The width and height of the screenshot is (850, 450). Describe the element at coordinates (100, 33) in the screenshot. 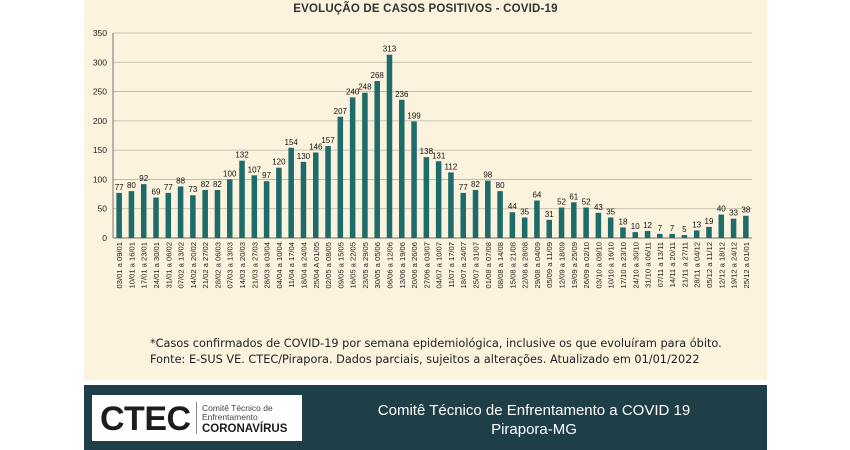

I see `y-tick-label: 350` at that location.